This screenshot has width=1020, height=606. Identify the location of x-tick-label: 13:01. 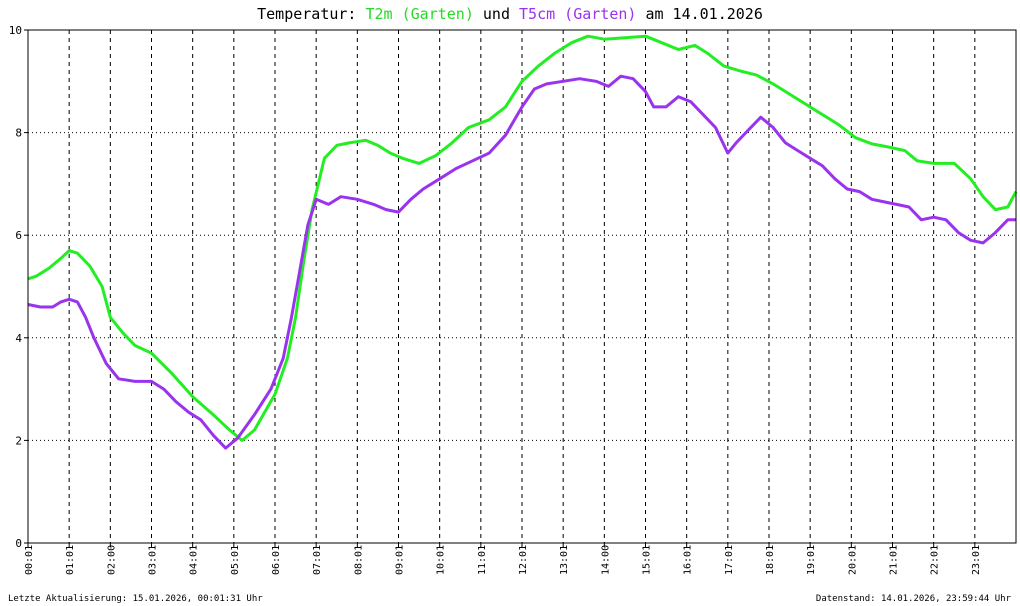
(564, 560).